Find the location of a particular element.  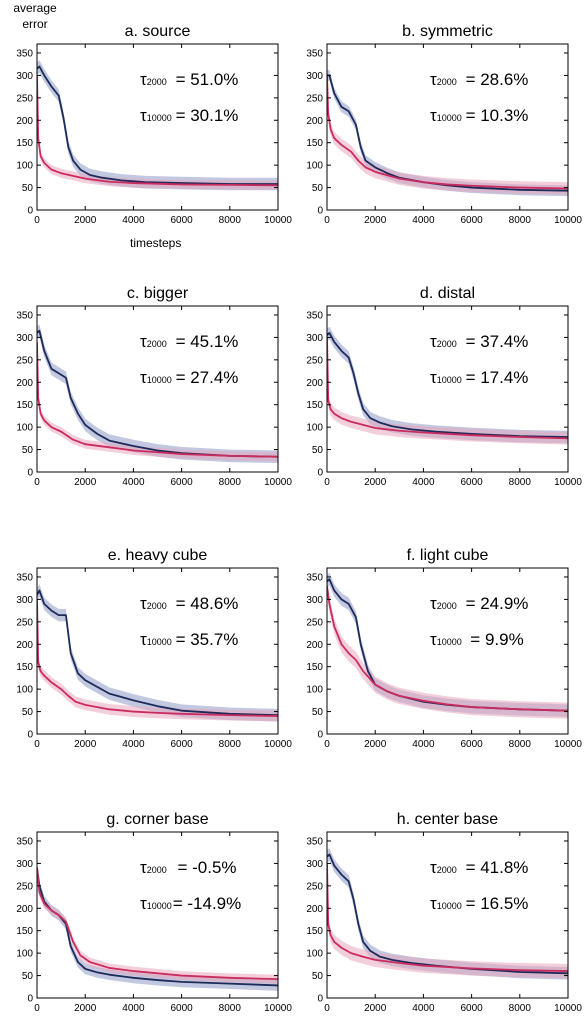

annotation-value: = 41.8% is located at coordinates (497, 867).